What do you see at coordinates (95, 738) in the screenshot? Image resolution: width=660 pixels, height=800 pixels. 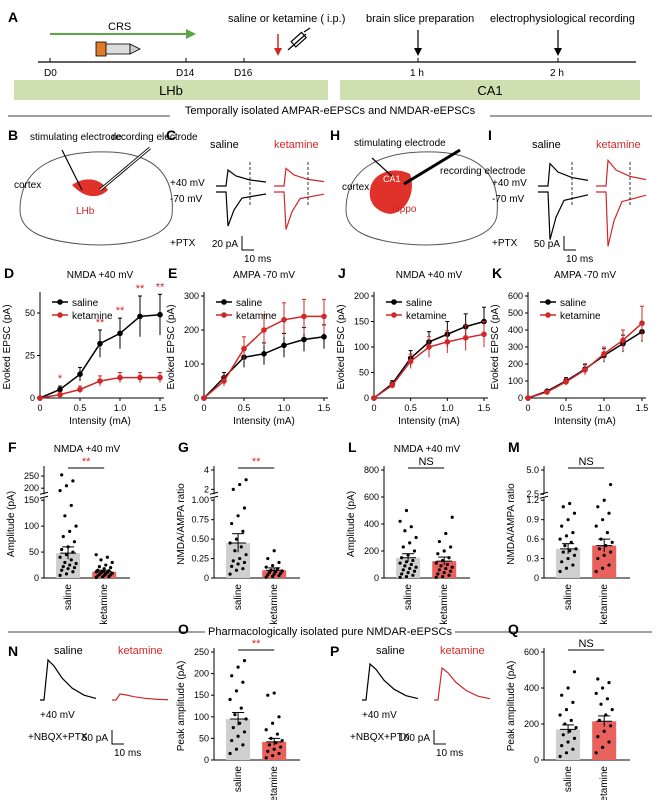 I see `trace-n-scale-y: 50 pA` at bounding box center [95, 738].